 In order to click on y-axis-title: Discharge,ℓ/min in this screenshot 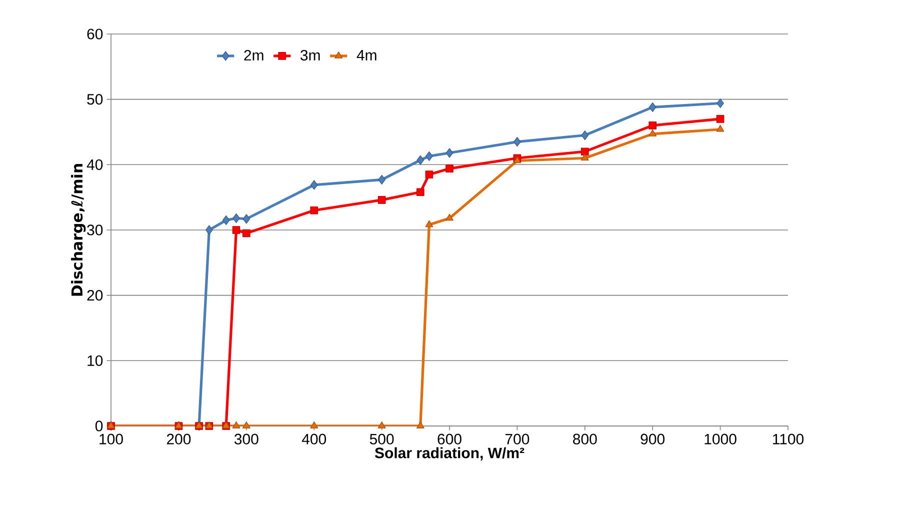, I will do `click(78, 230)`.